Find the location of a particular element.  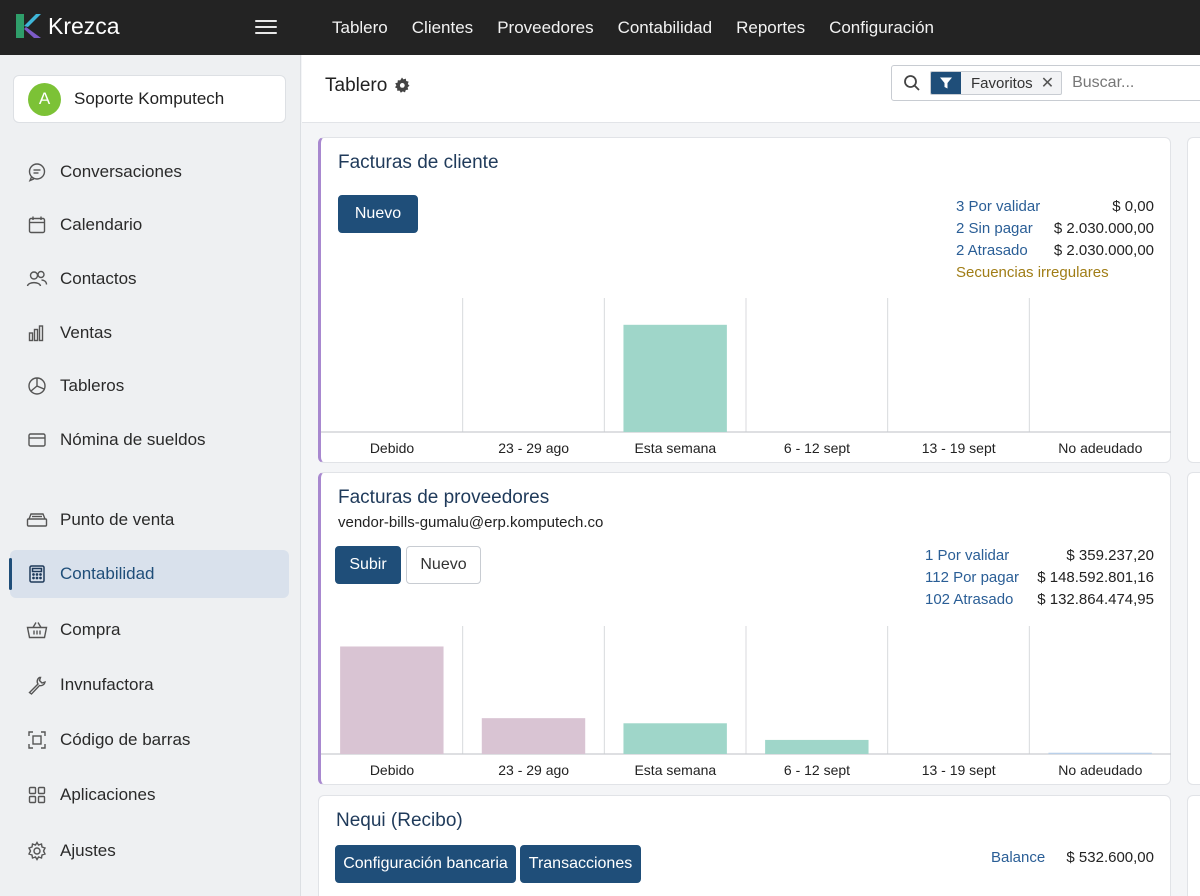

filter-icon is located at coordinates (946, 83).